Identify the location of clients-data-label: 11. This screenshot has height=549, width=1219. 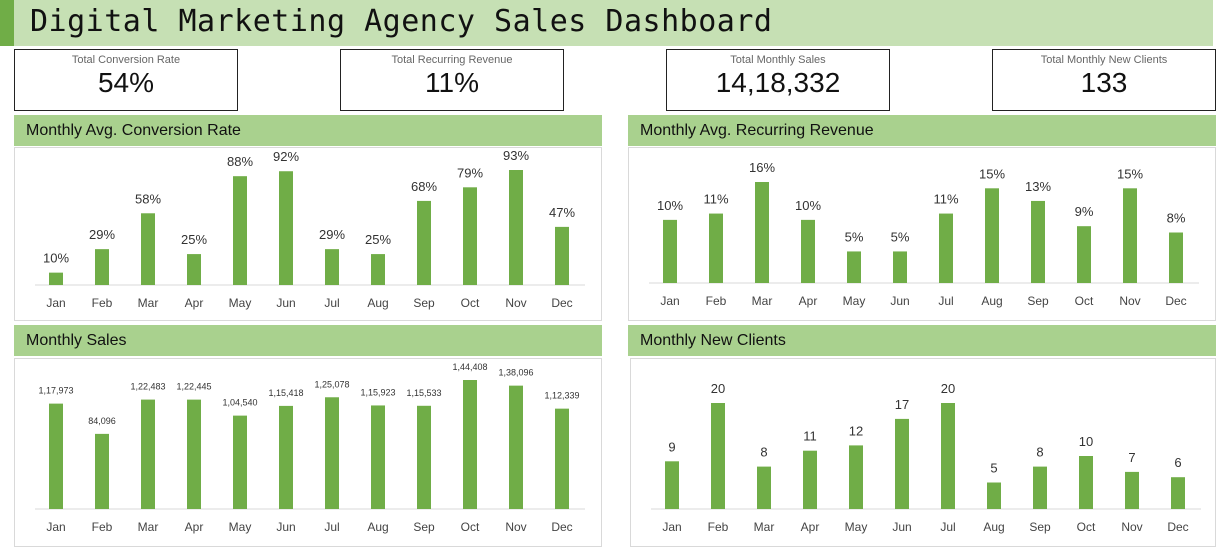
(810, 436).